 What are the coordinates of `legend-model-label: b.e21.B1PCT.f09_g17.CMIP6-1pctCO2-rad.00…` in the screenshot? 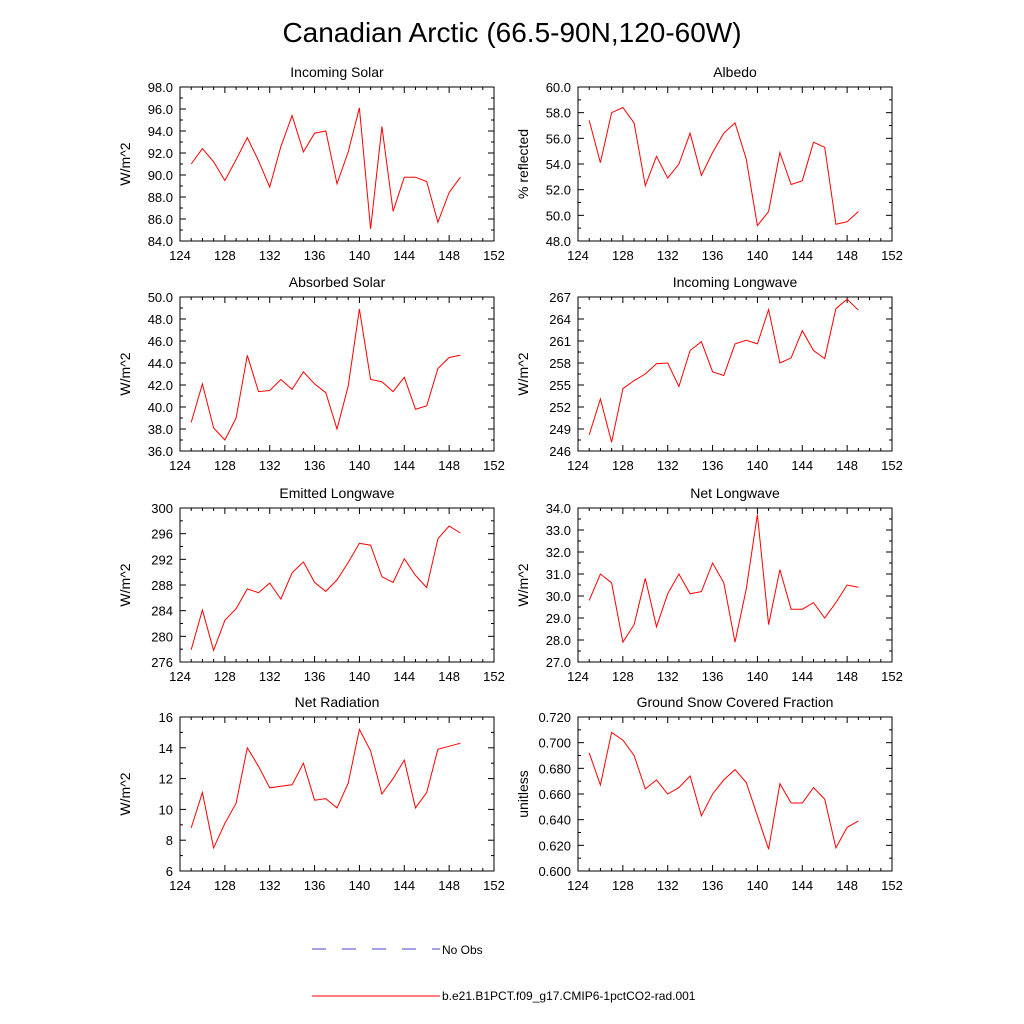 It's located at (569, 996).